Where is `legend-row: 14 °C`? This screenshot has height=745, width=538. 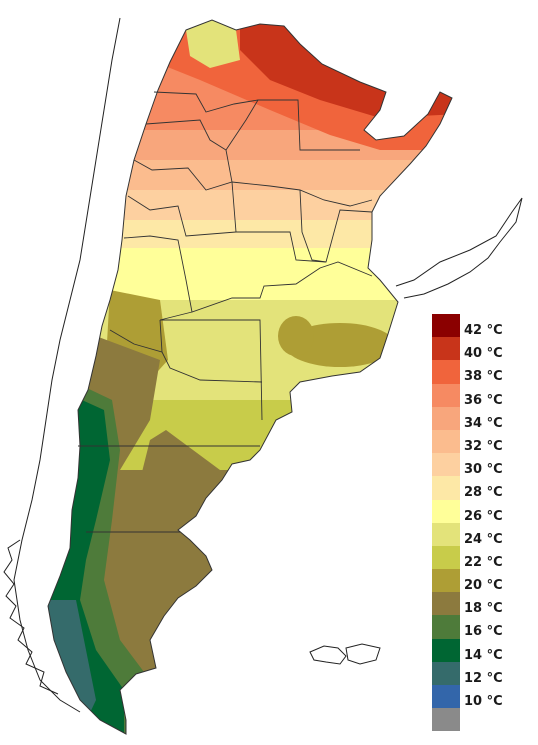 legend-row: 14 °C is located at coordinates (482, 650).